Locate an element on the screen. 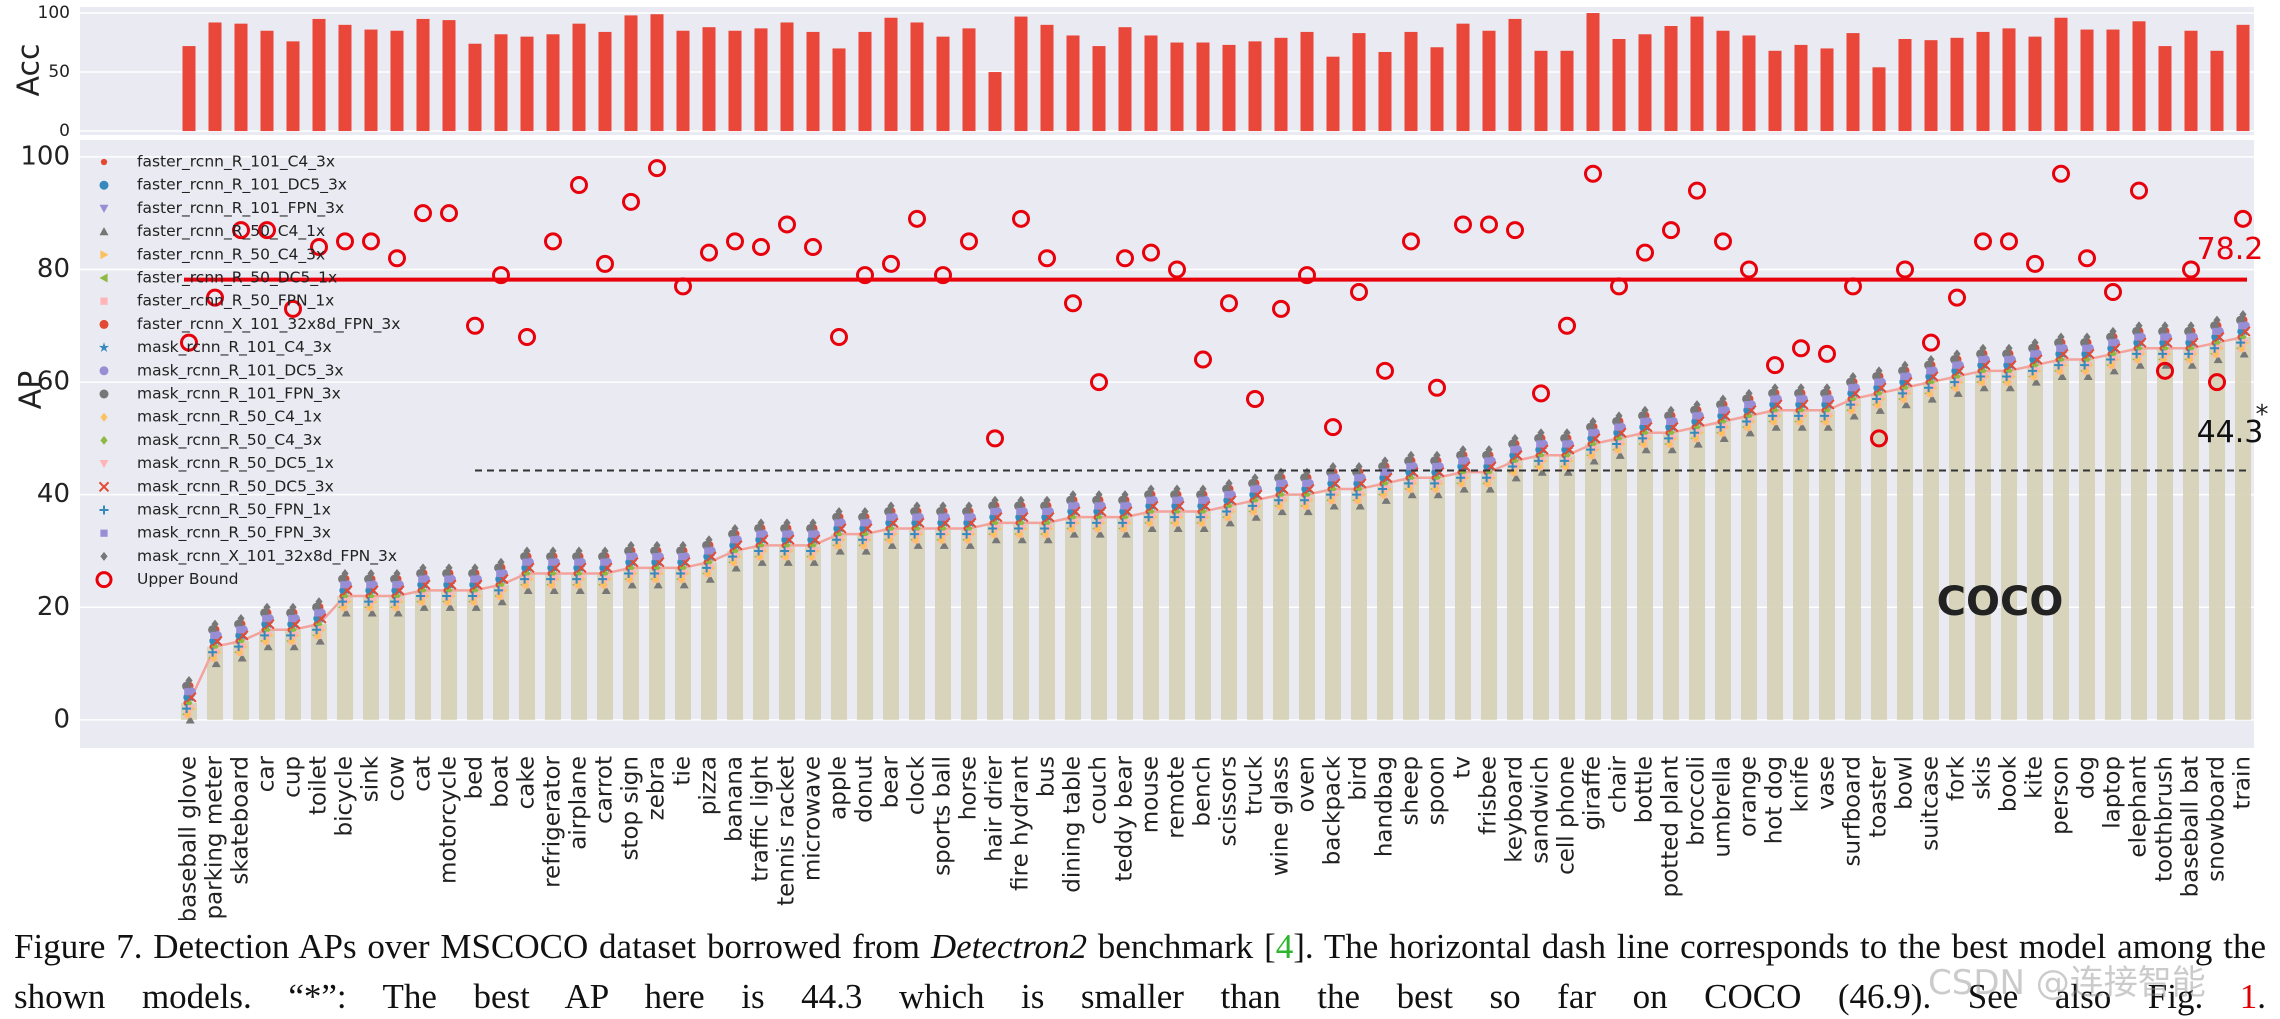  reference-line-note: * is located at coordinates (2262, 415).